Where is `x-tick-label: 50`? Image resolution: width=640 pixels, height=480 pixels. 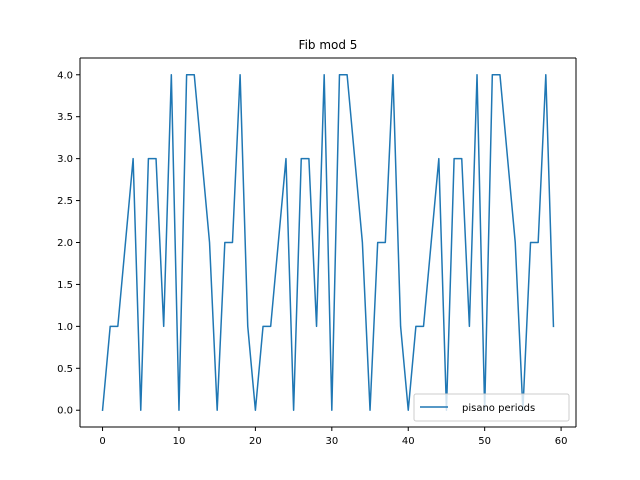
x-tick-label: 50 is located at coordinates (484, 441).